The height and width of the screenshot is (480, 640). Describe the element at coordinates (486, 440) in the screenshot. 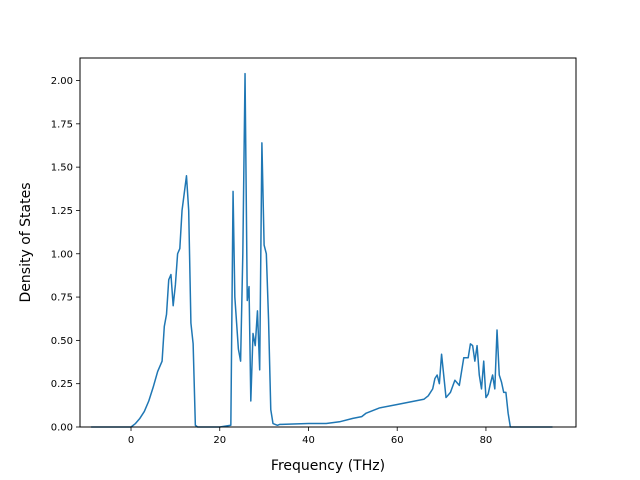

I see `x-tick-label: 80` at that location.